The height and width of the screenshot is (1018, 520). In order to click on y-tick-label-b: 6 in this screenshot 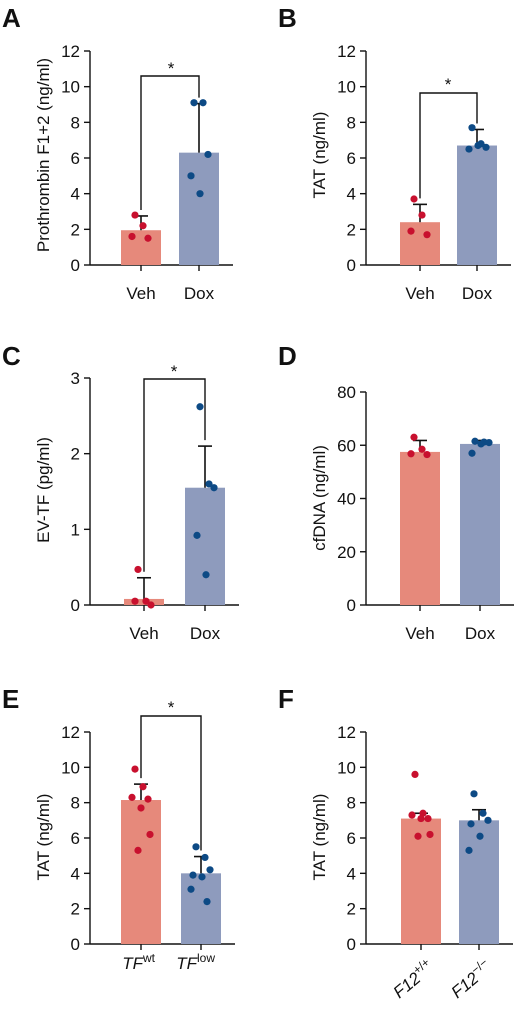, I will do `click(351, 158)`.